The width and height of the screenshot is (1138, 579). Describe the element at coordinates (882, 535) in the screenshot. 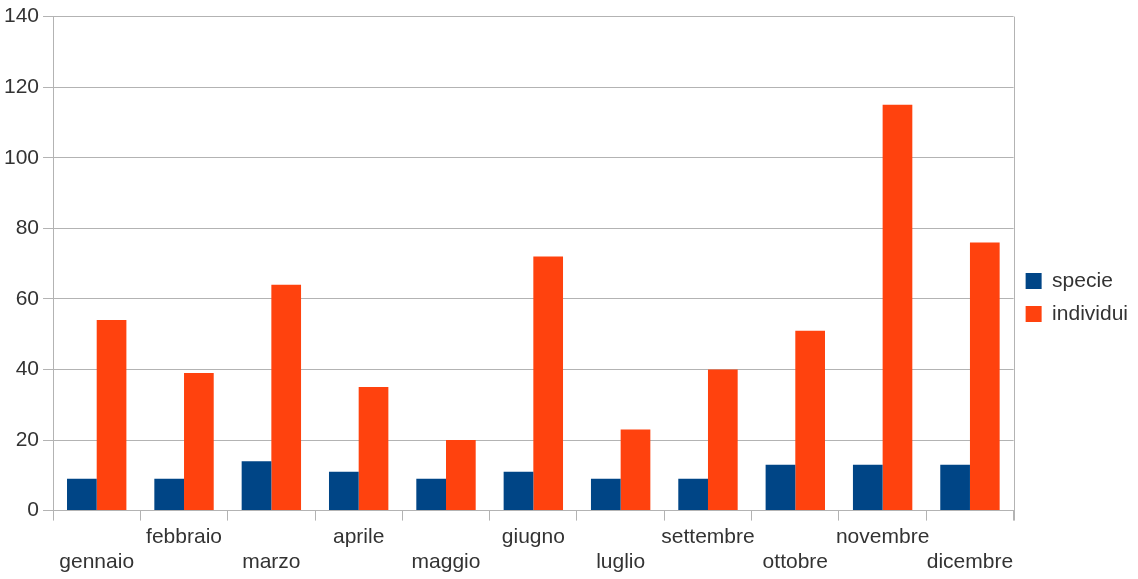

I see `x-tick-label: novembre` at that location.